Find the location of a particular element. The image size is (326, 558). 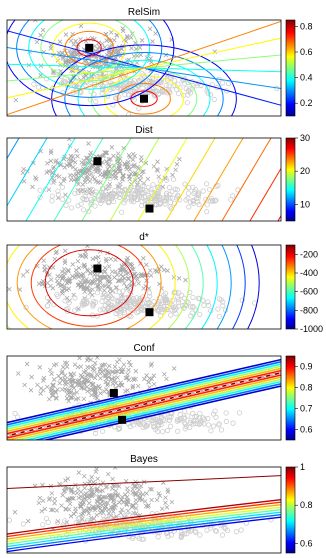

plot-area is located at coordinates (144, 179).